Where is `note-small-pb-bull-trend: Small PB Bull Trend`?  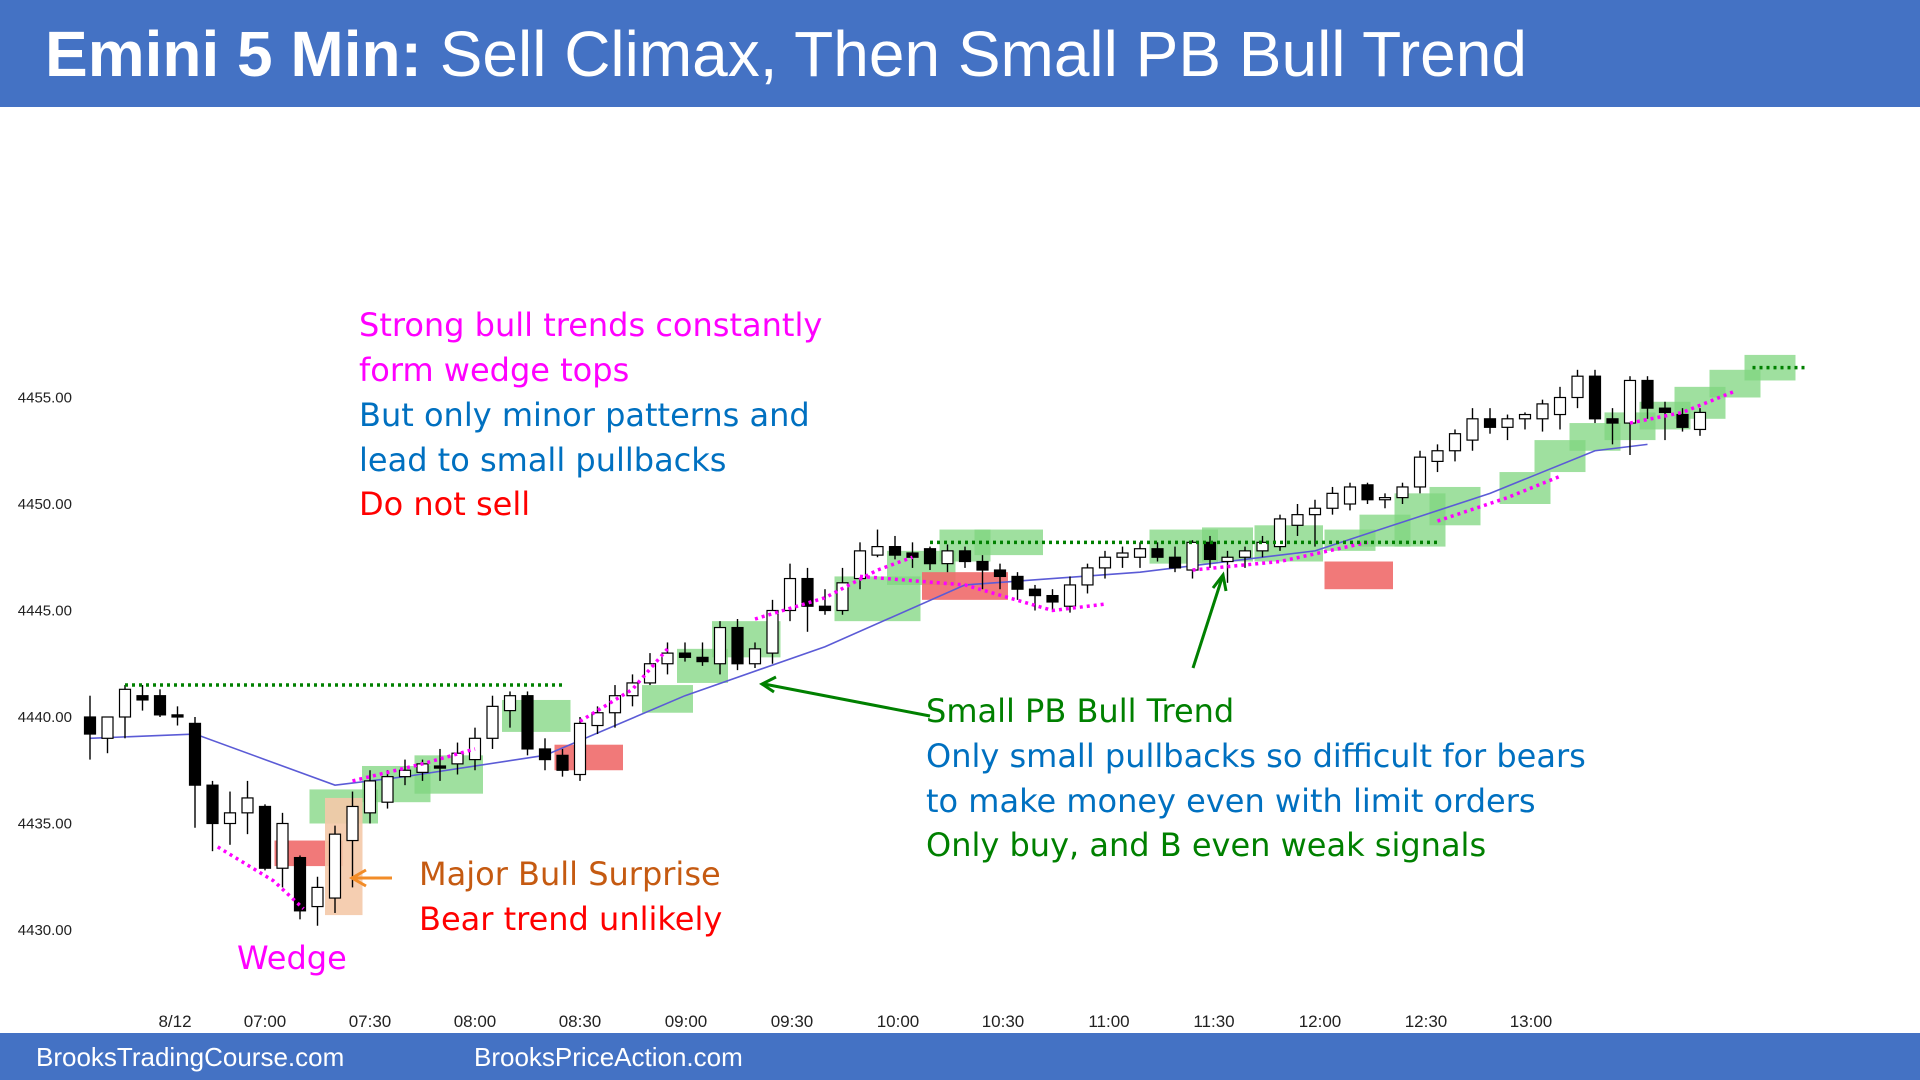 note-small-pb-bull-trend: Small PB Bull Trend is located at coordinates (1080, 711).